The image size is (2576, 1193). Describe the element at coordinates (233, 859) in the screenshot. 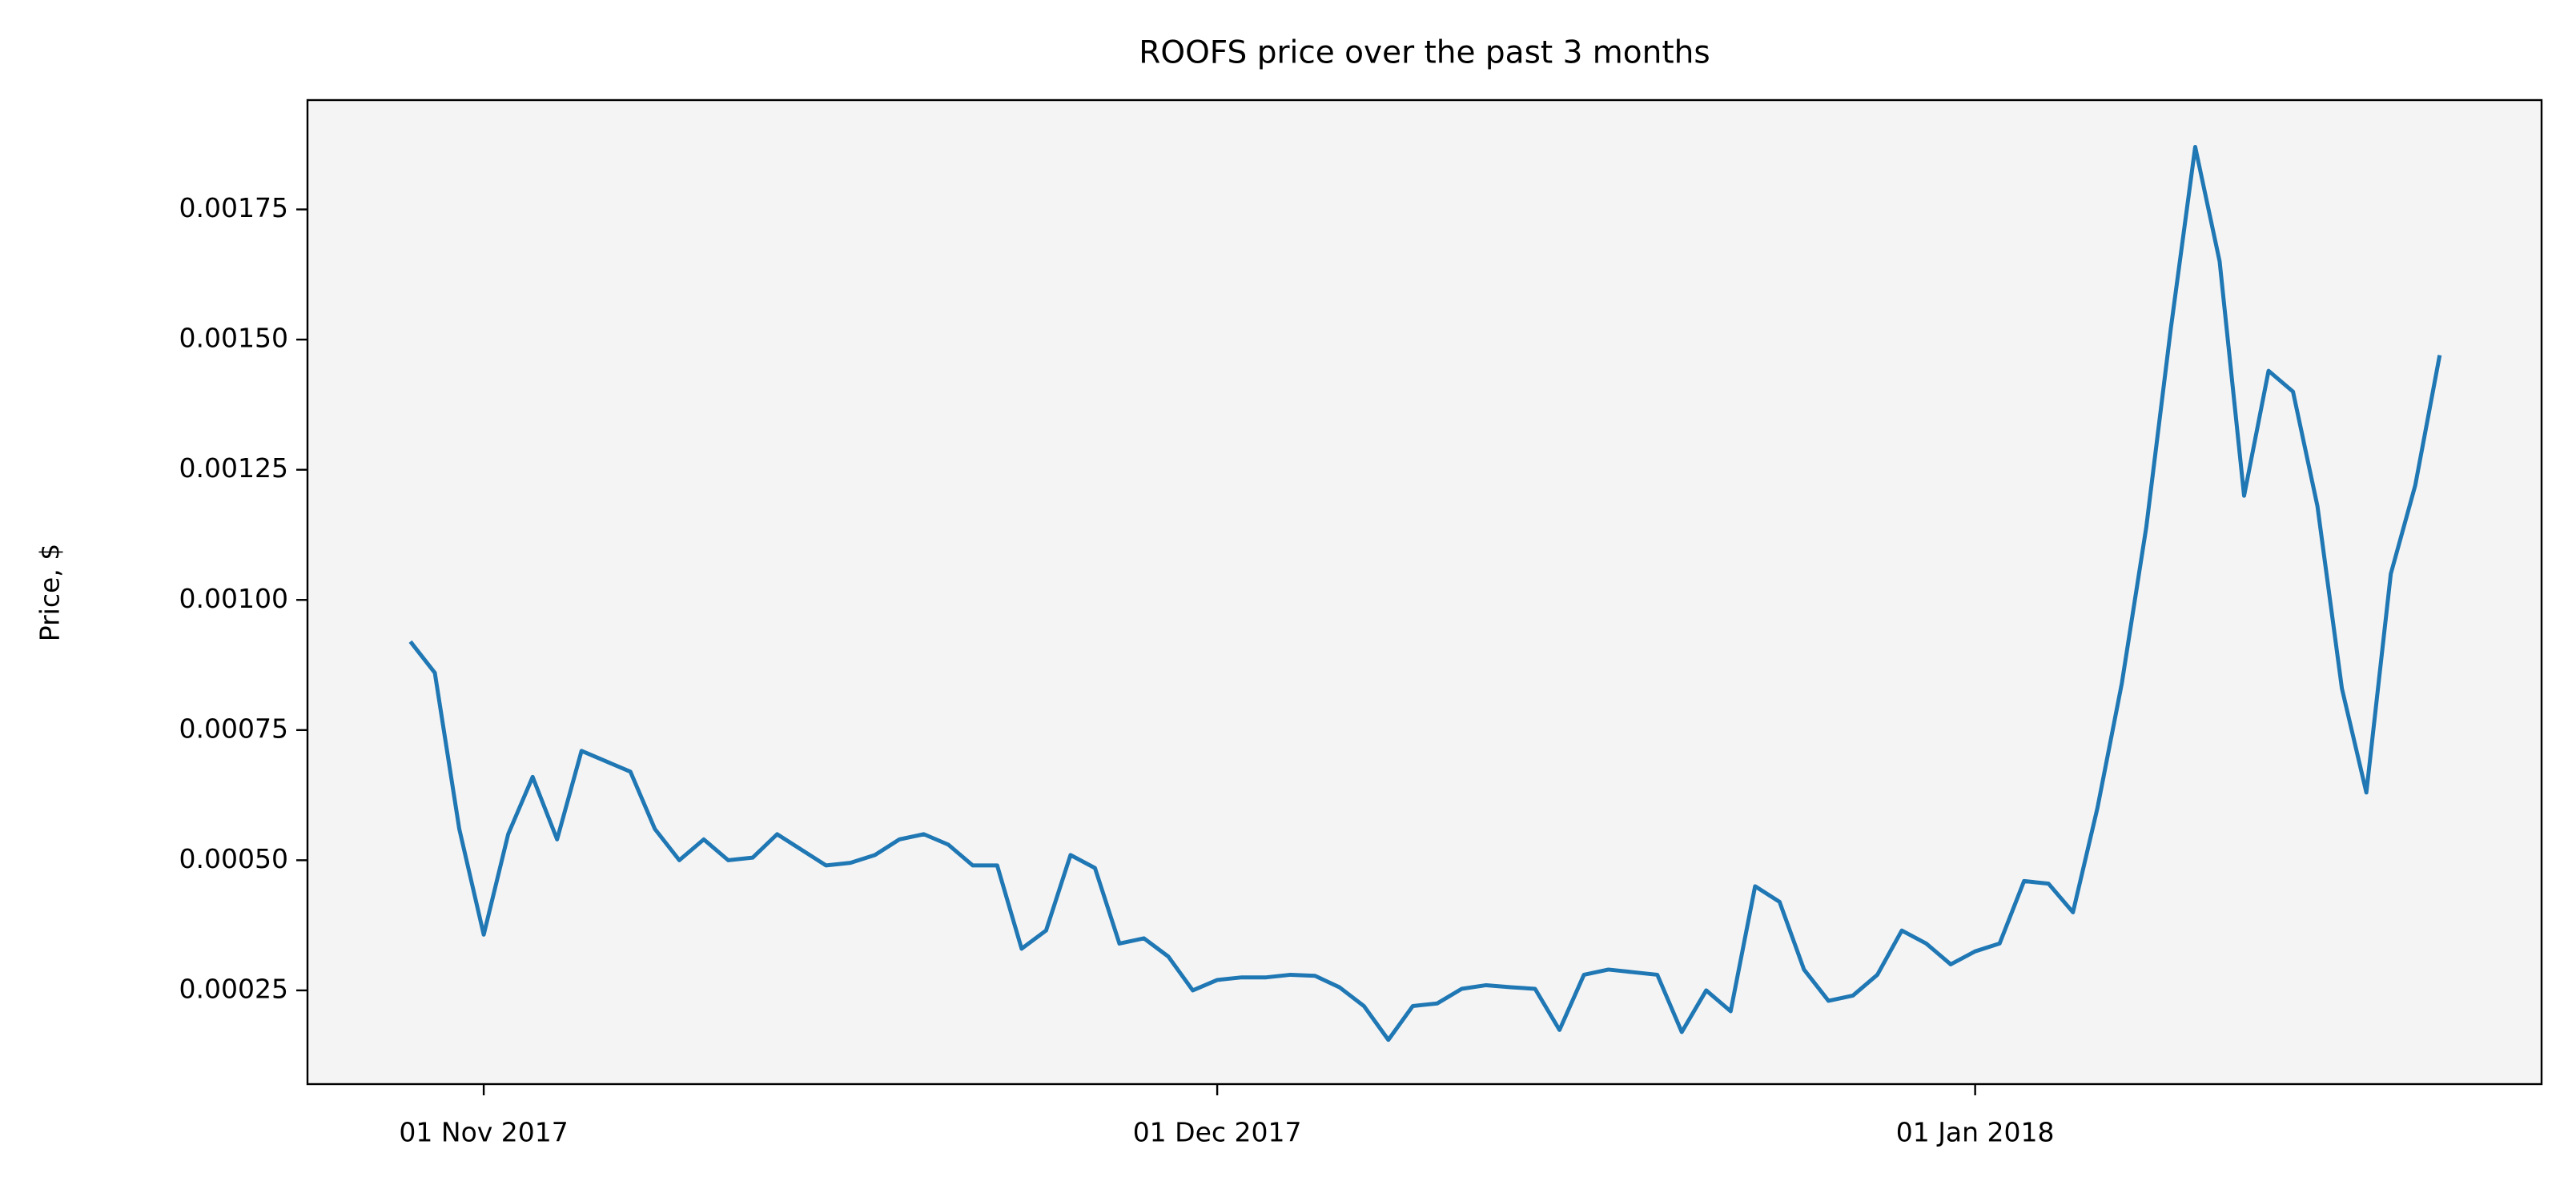

I see `y-tick-label: 0.00050` at that location.